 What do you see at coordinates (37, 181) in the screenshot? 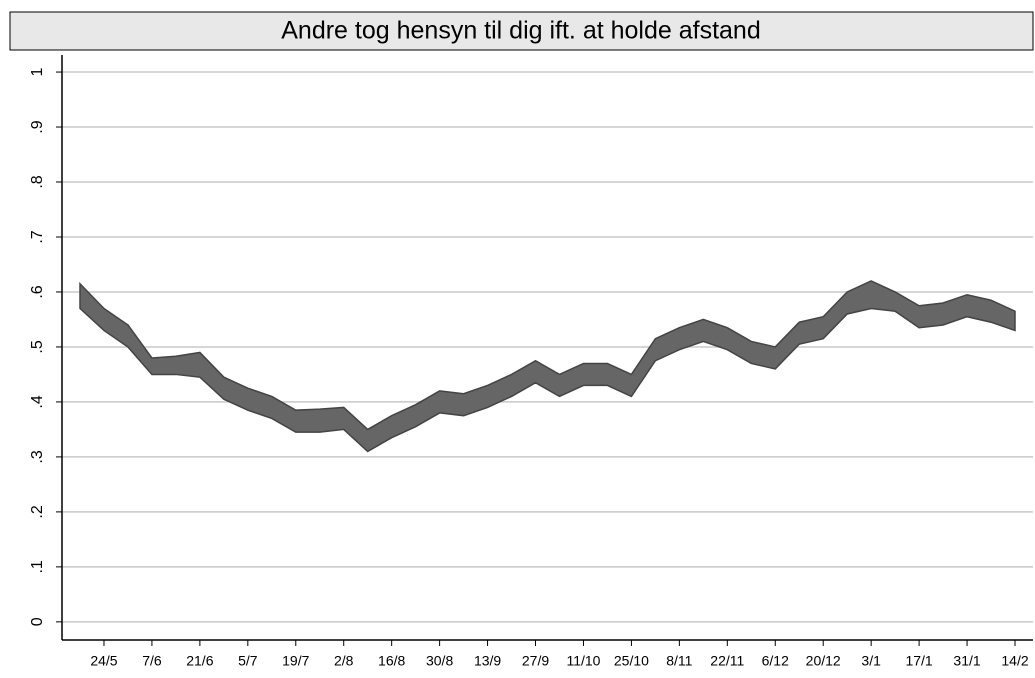
I see `y-tick-label: .8` at bounding box center [37, 181].